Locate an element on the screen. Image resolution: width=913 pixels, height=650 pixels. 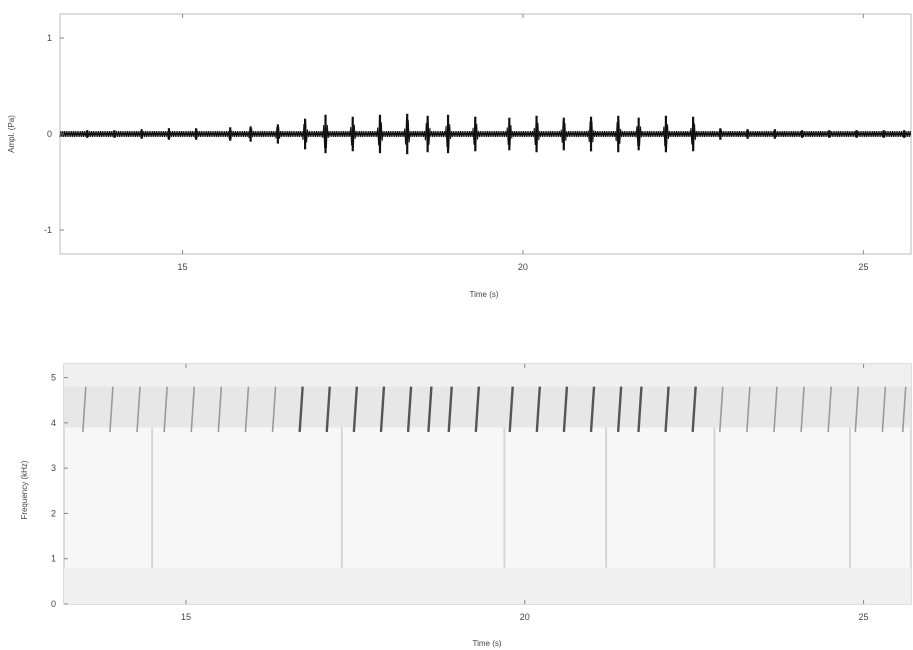
spectrogram-xlabel: Time (s) is located at coordinates (486, 643).